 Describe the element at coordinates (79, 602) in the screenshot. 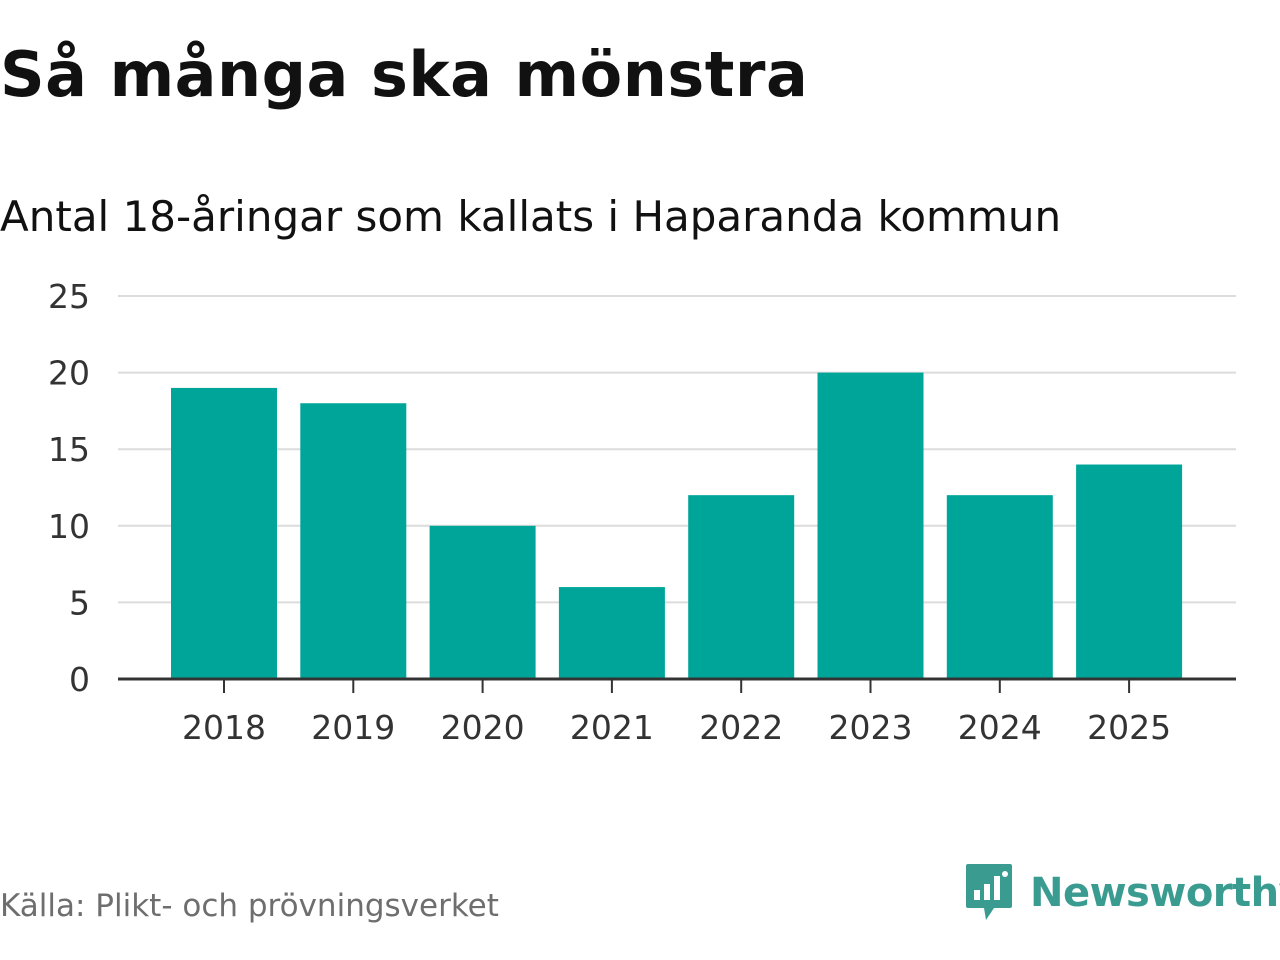

I see `y-tick-label: 5` at that location.